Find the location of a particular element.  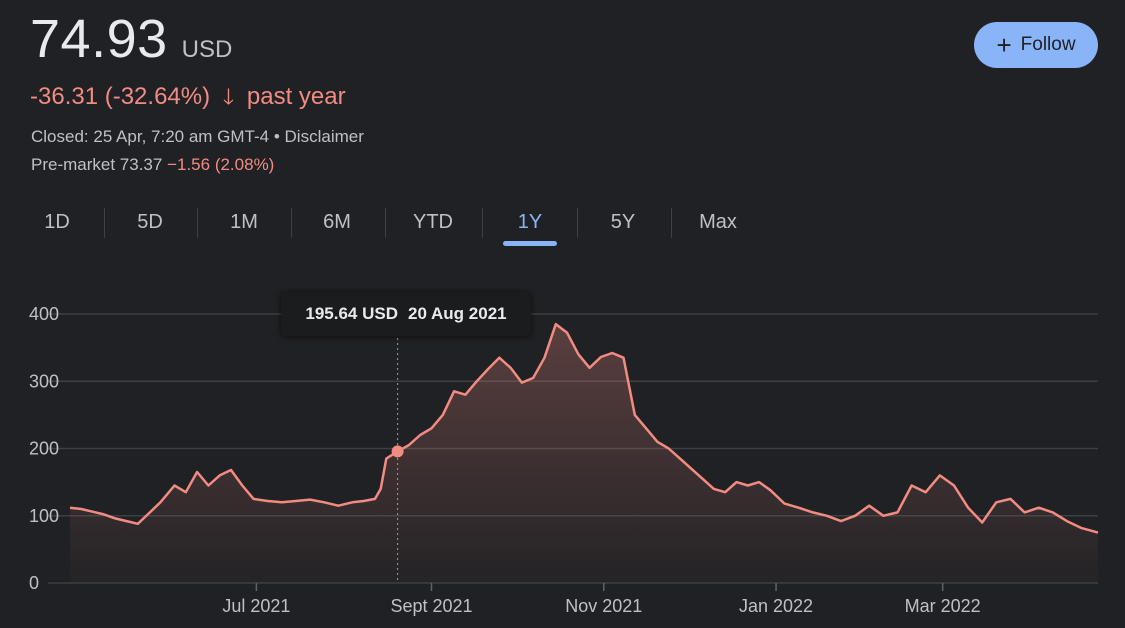

change-value: -36.31 (-32.64%) is located at coordinates (120, 96).